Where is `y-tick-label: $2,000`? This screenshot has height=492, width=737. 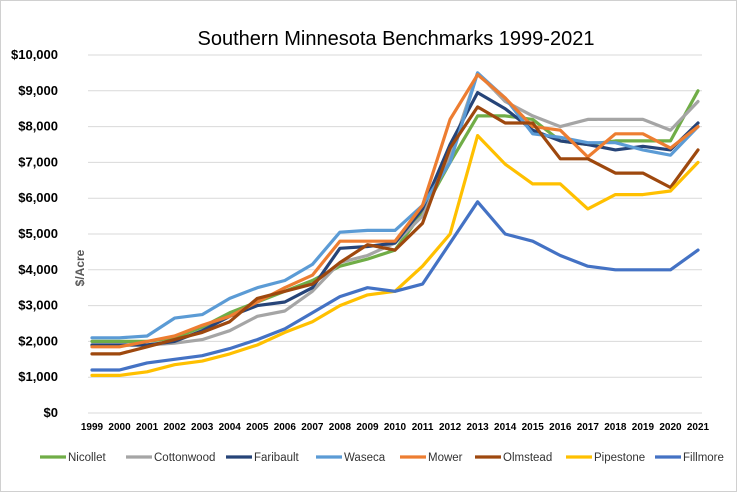 y-tick-label: $2,000 is located at coordinates (38, 340).